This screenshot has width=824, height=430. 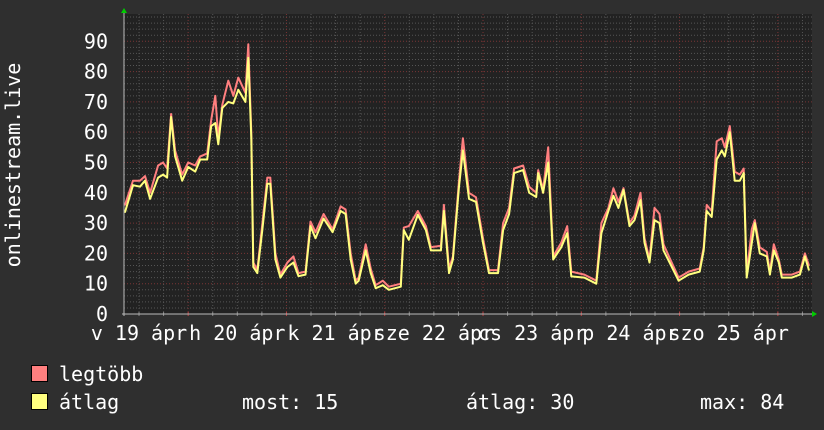 What do you see at coordinates (124, 10) in the screenshot?
I see `y-axis-arrow-icon` at bounding box center [124, 10].